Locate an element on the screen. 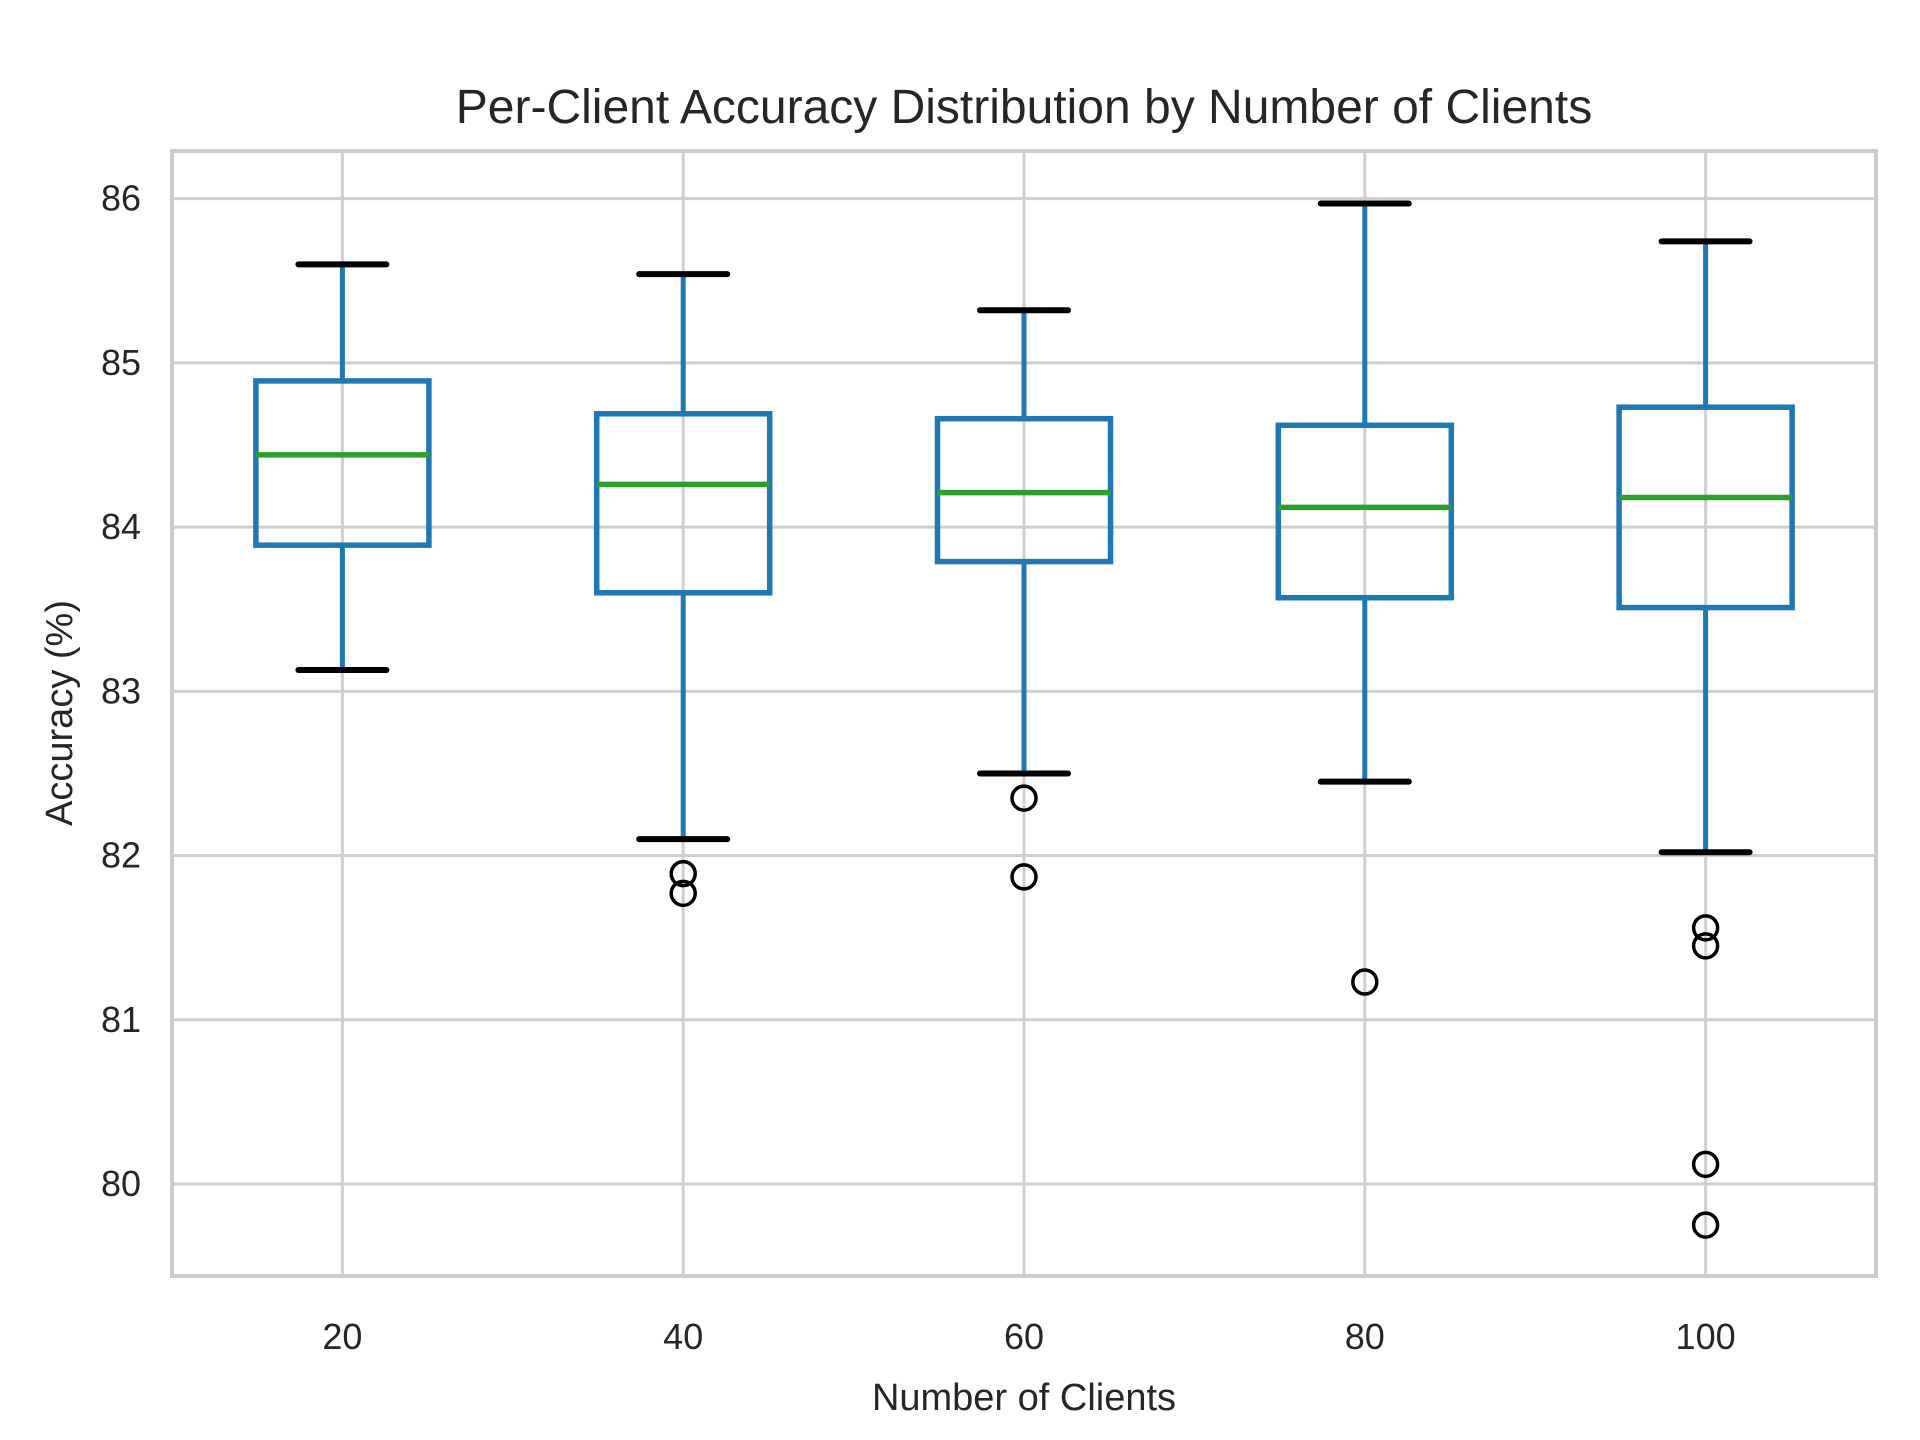  y-tick-label: 85 is located at coordinates (121, 362).